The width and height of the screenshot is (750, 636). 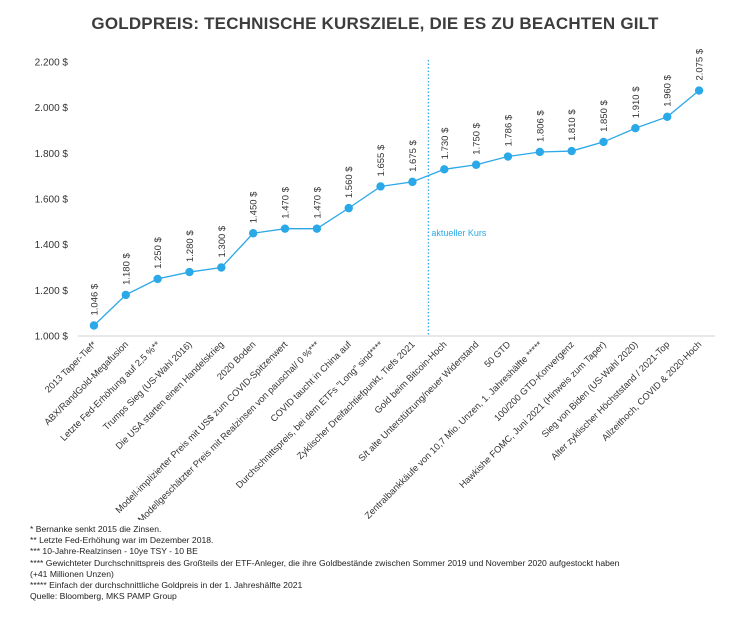 I want to click on y-tick-label: 1.800 $, so click(x=52, y=154).